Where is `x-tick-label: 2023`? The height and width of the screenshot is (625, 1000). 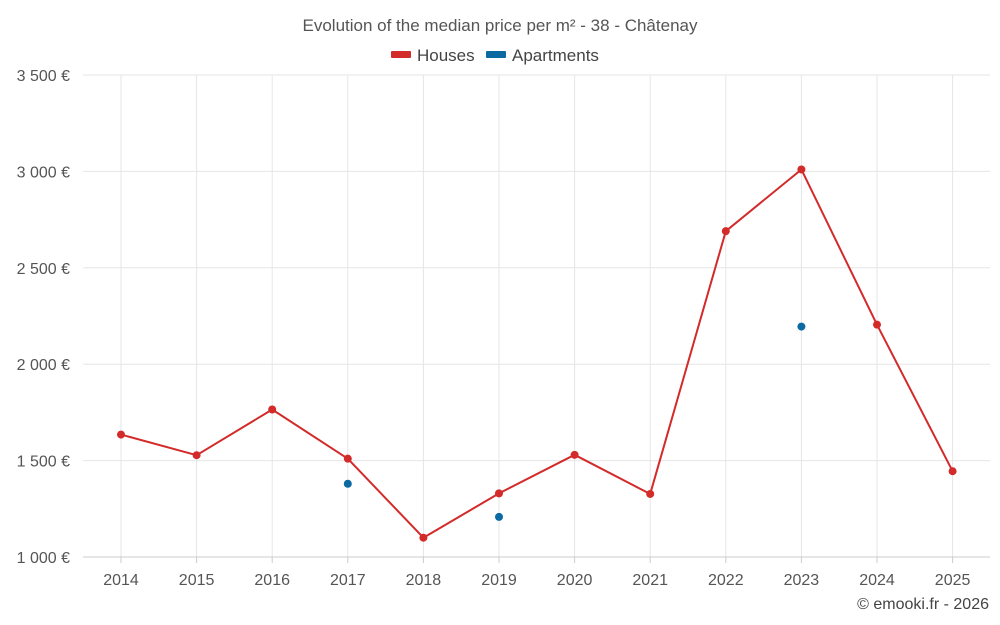 x-tick-label: 2023 is located at coordinates (802, 580).